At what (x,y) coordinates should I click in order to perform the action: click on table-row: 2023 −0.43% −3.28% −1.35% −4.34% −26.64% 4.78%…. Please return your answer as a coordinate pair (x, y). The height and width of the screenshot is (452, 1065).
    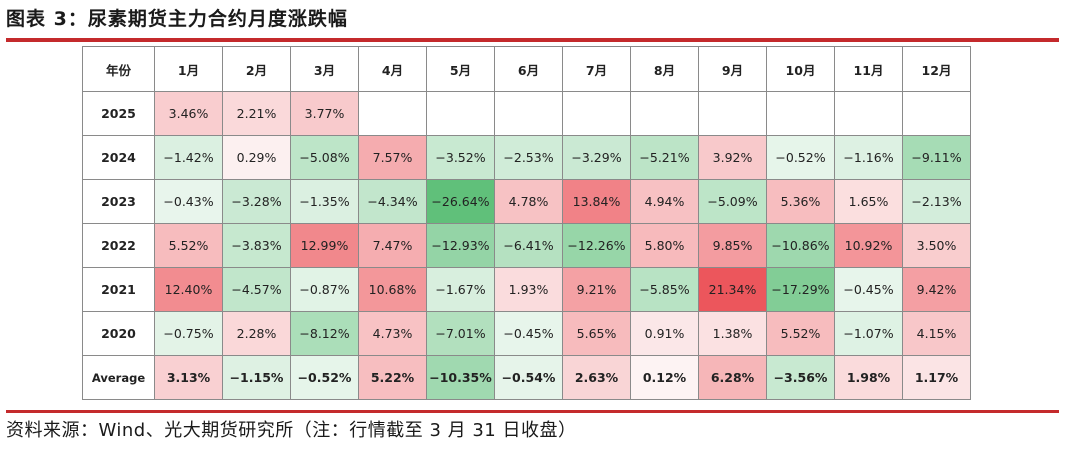
    Looking at the image, I should click on (526, 201).